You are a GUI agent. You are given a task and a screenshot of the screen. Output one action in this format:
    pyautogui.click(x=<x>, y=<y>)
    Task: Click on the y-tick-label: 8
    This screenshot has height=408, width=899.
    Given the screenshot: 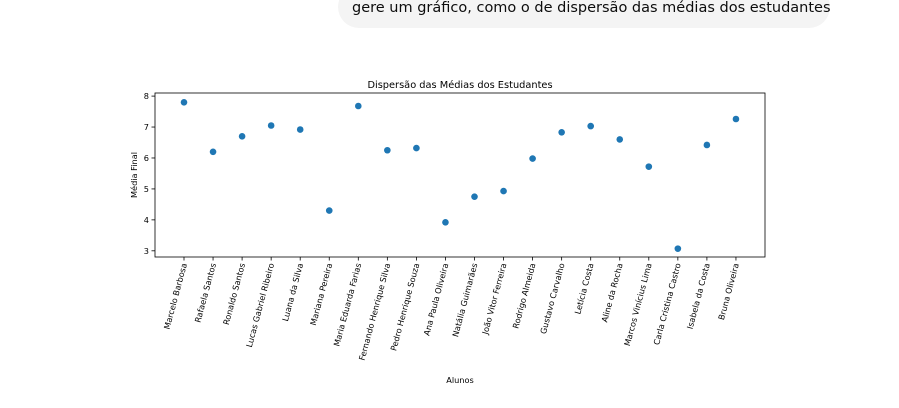 What is the action you would take?
    pyautogui.click(x=146, y=96)
    